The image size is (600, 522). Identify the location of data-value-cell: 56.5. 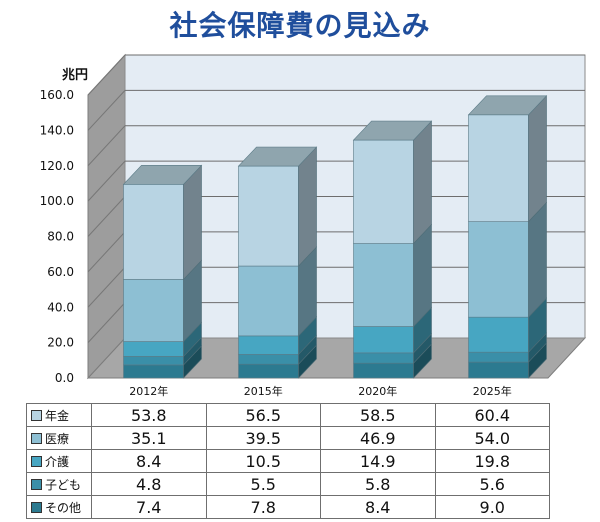
(263, 415).